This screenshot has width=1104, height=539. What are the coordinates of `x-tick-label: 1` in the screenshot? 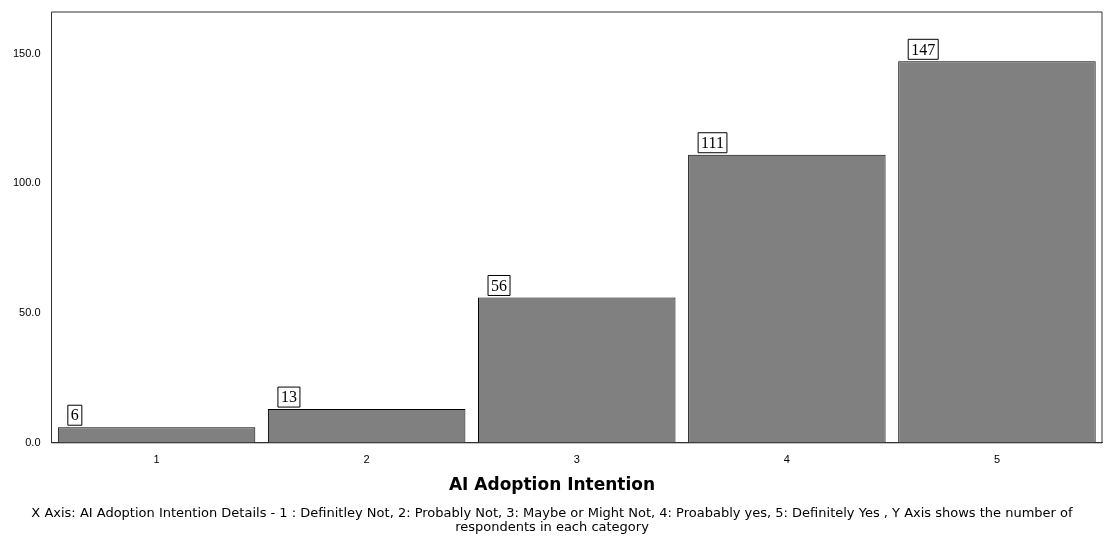 It's located at (156, 459).